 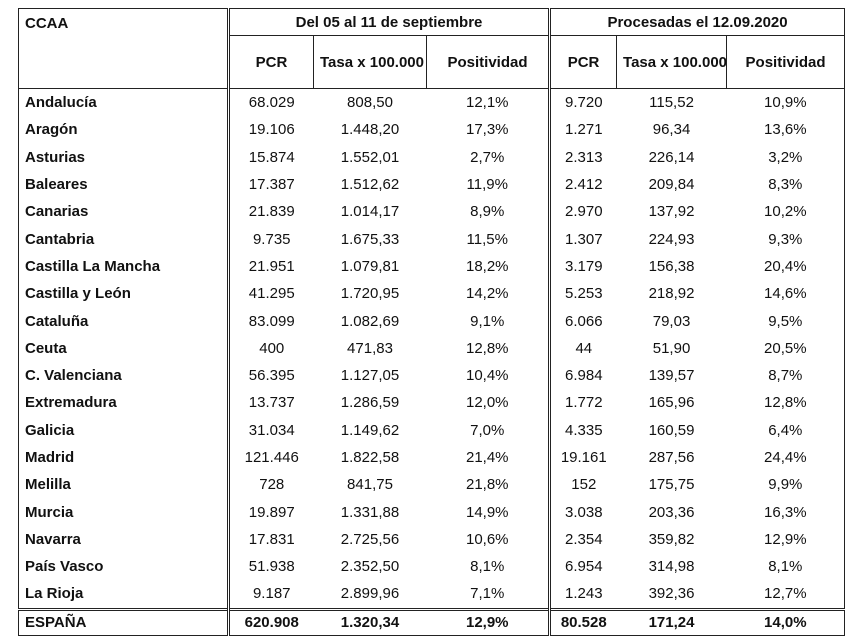 I want to click on column-header: Tasa x 100.000, so click(x=672, y=62).